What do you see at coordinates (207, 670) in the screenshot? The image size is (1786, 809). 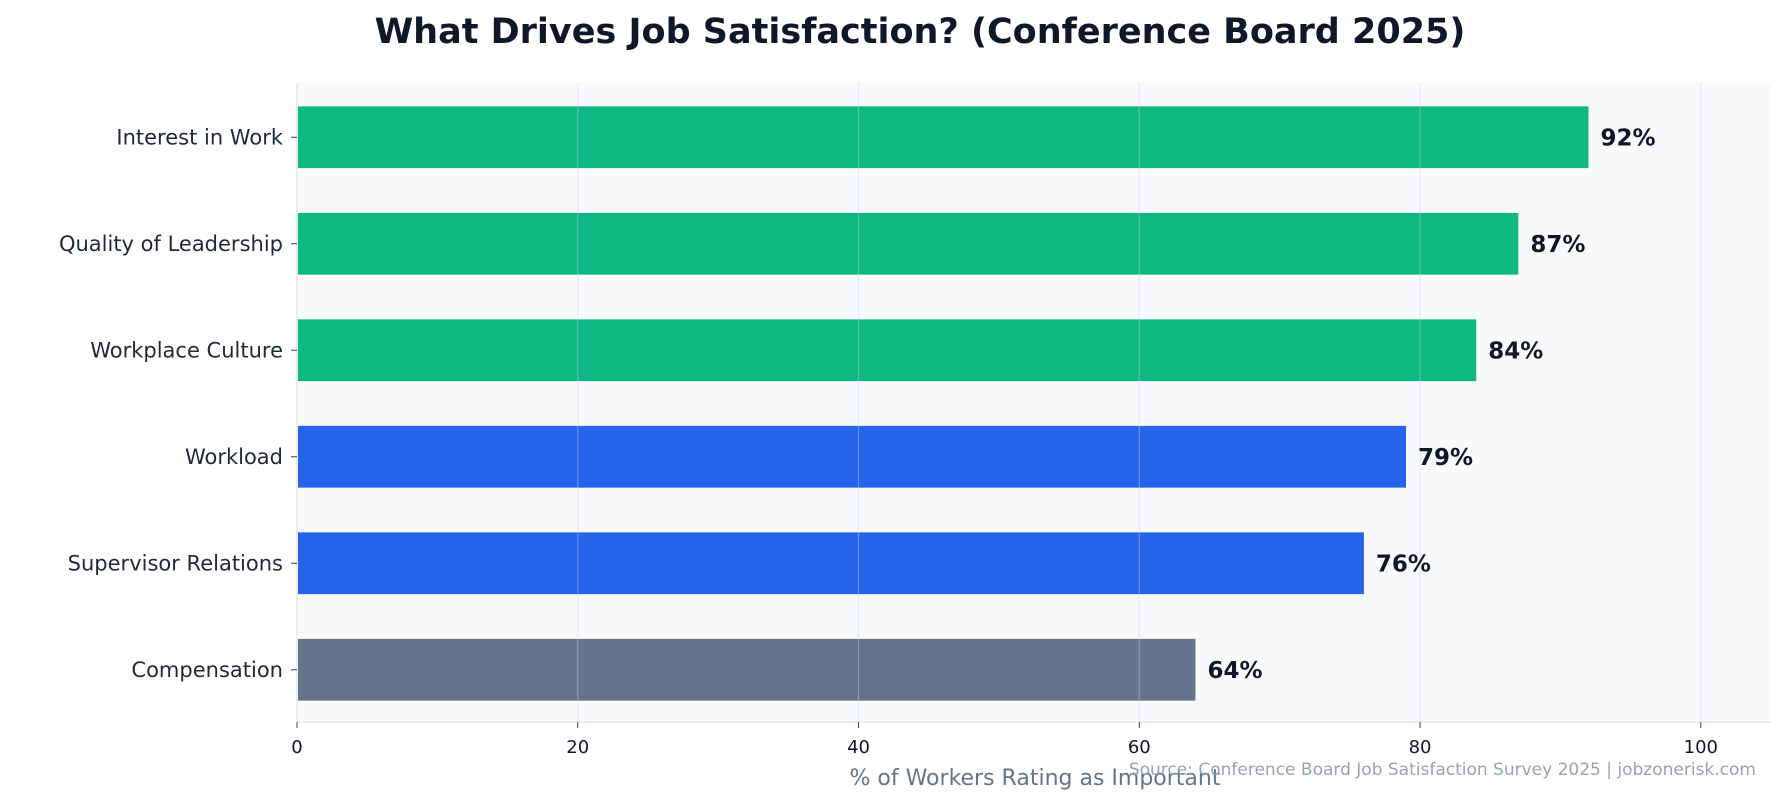 I see `y-tick-label: Compensation` at bounding box center [207, 670].